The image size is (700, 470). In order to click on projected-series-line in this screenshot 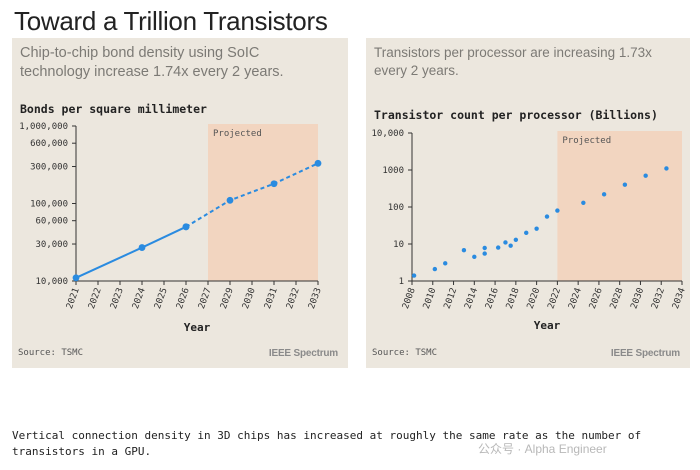, I will do `click(252, 195)`.